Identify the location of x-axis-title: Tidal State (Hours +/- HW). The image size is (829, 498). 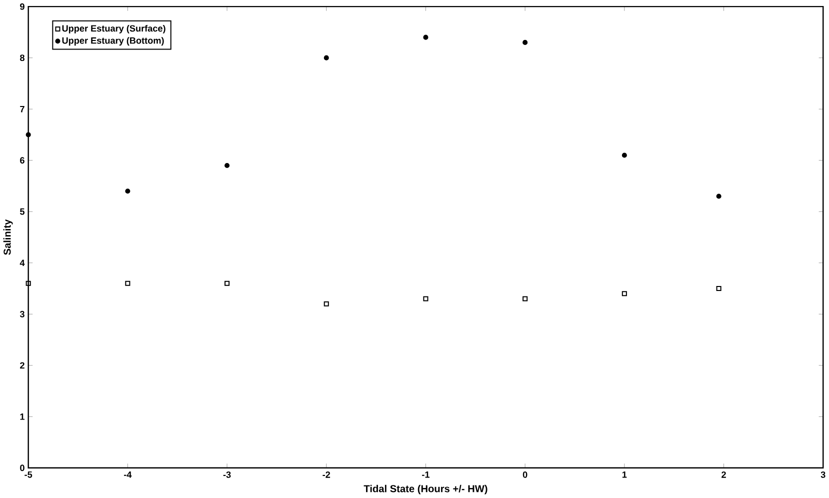
(426, 489).